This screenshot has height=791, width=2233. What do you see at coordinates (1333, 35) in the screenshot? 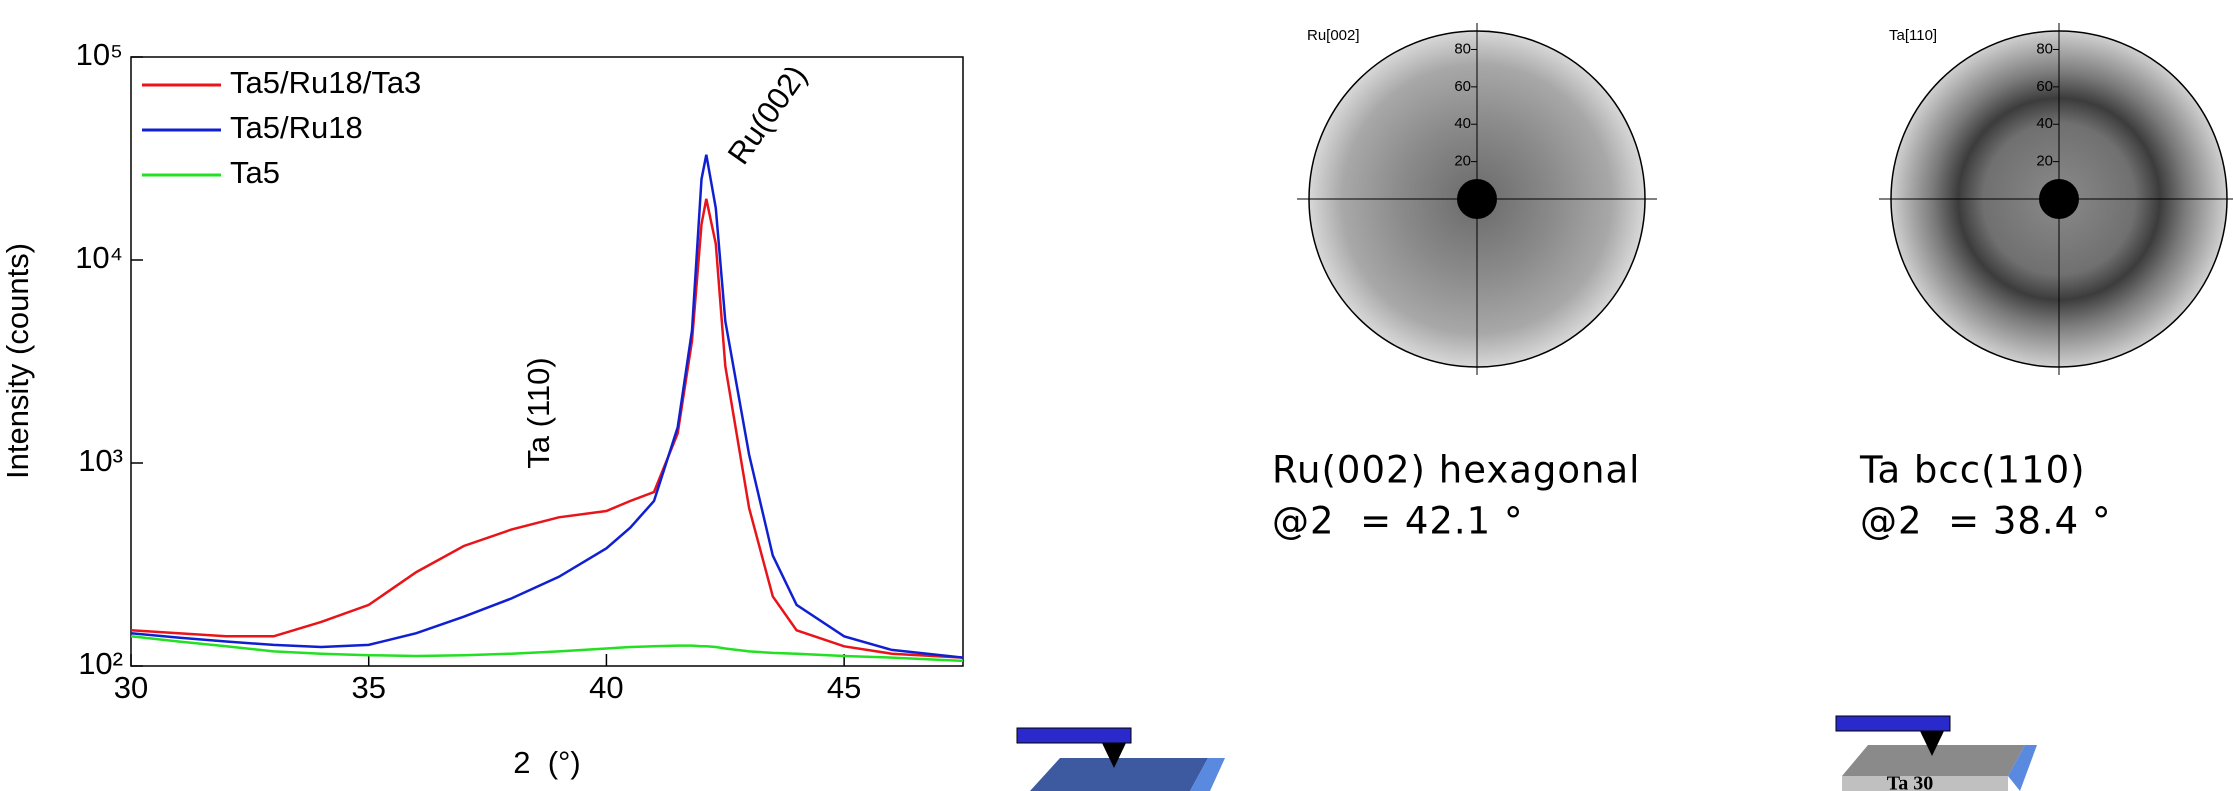
I see `pole-label: Ru[002]` at bounding box center [1333, 35].